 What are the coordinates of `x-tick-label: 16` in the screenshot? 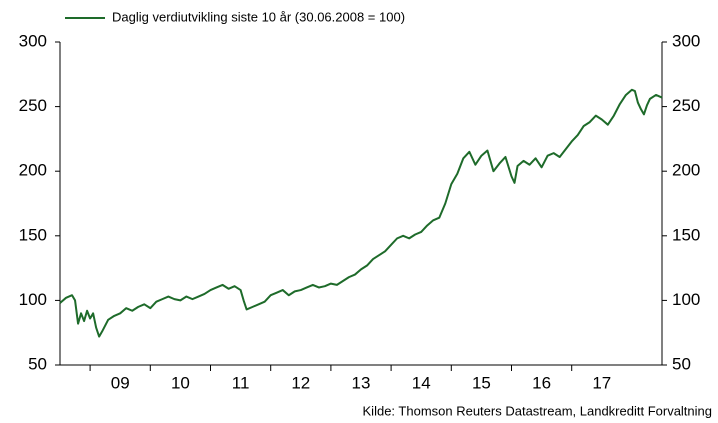 It's located at (541, 382).